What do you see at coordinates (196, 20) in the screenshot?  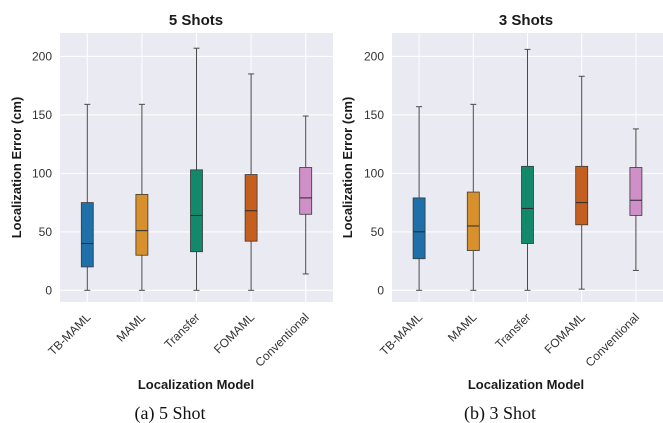 I see `chart-title: 5 Shots` at bounding box center [196, 20].